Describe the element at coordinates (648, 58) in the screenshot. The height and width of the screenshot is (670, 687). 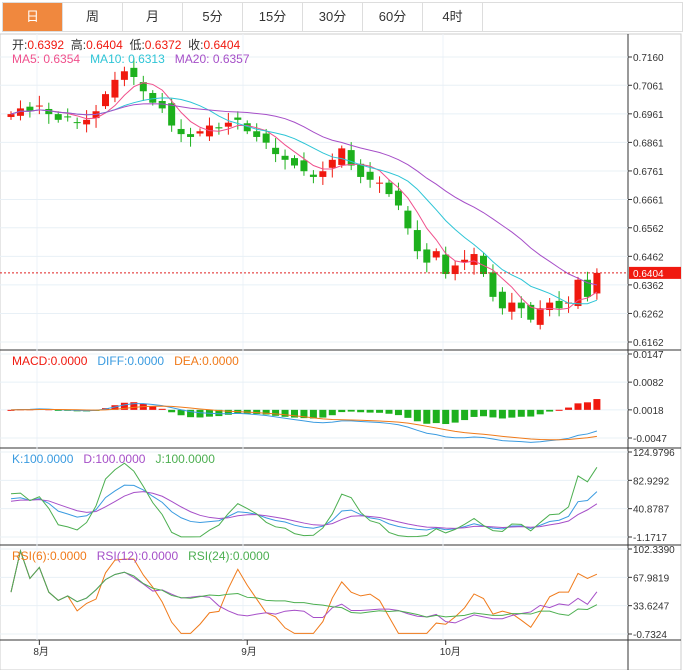
I see `price-tick-label: 0.7160` at that location.